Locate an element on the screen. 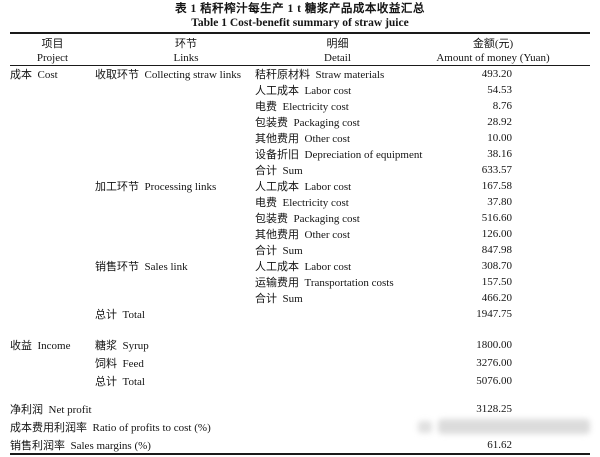  cell-amount: 3276.00 is located at coordinates (494, 363).